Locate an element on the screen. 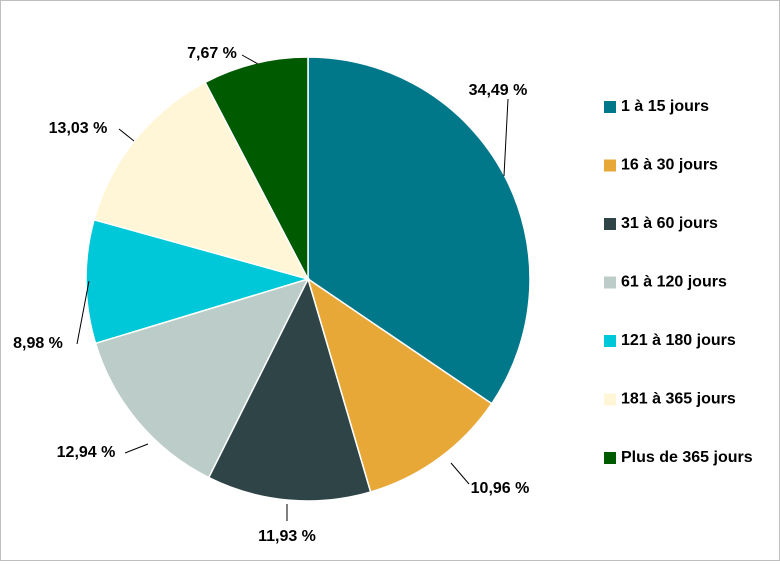  legend-label-4: 61 à 120 jours is located at coordinates (674, 282).